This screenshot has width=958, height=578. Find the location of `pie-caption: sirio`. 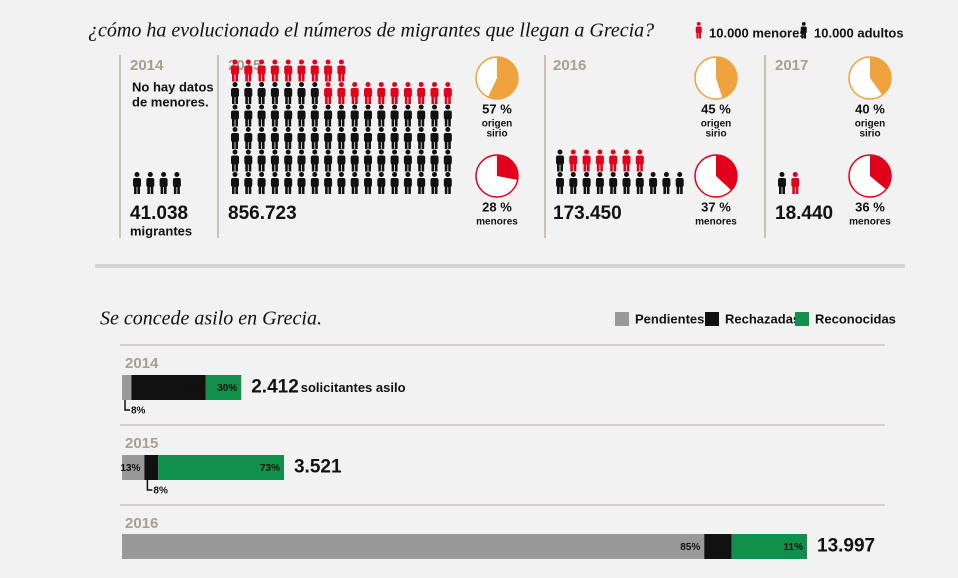

pie-caption: sirio is located at coordinates (869, 134).